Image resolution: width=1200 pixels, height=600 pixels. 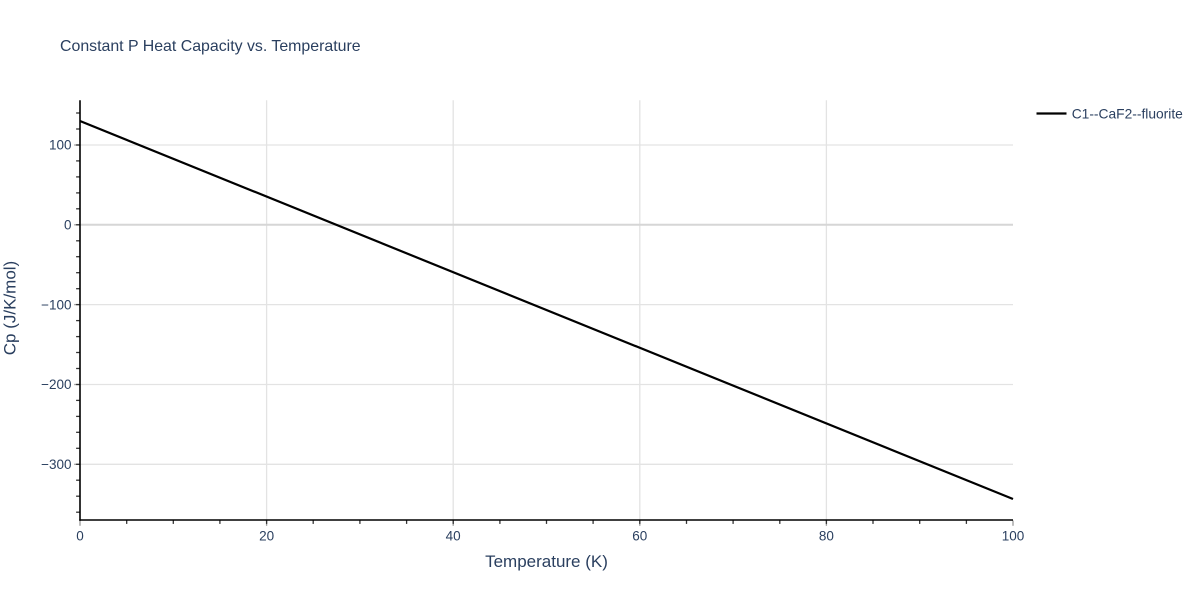 What do you see at coordinates (56, 384) in the screenshot?
I see `svg-text: −200` at bounding box center [56, 384].